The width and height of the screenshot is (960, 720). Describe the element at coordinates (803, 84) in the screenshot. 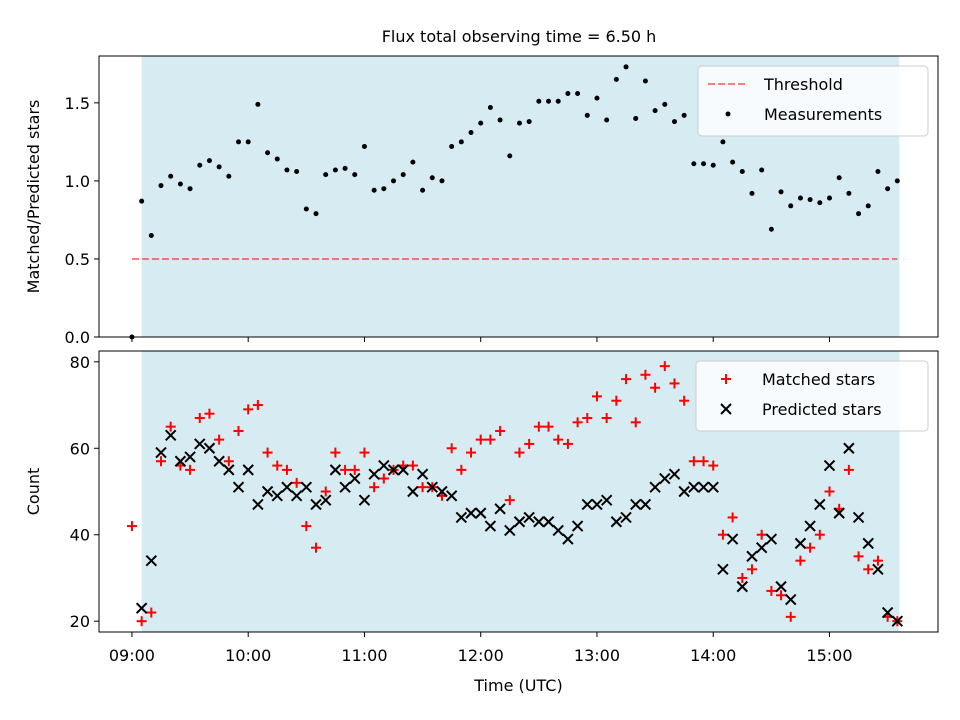

I see `top-legend-label: Threshold` at that location.